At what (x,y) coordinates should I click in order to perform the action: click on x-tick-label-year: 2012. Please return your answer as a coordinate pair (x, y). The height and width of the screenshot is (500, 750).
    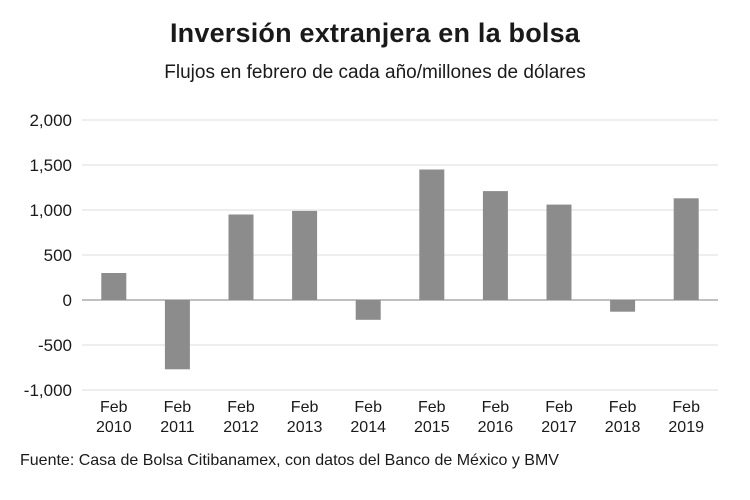
    Looking at the image, I should click on (241, 427).